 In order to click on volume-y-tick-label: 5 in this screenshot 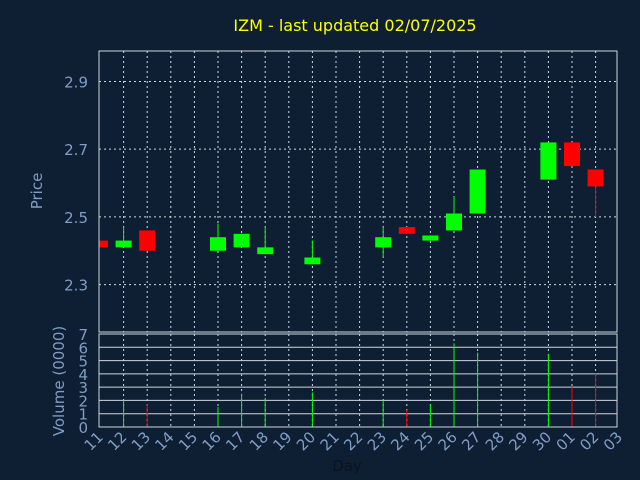, I will do `click(83, 362)`.